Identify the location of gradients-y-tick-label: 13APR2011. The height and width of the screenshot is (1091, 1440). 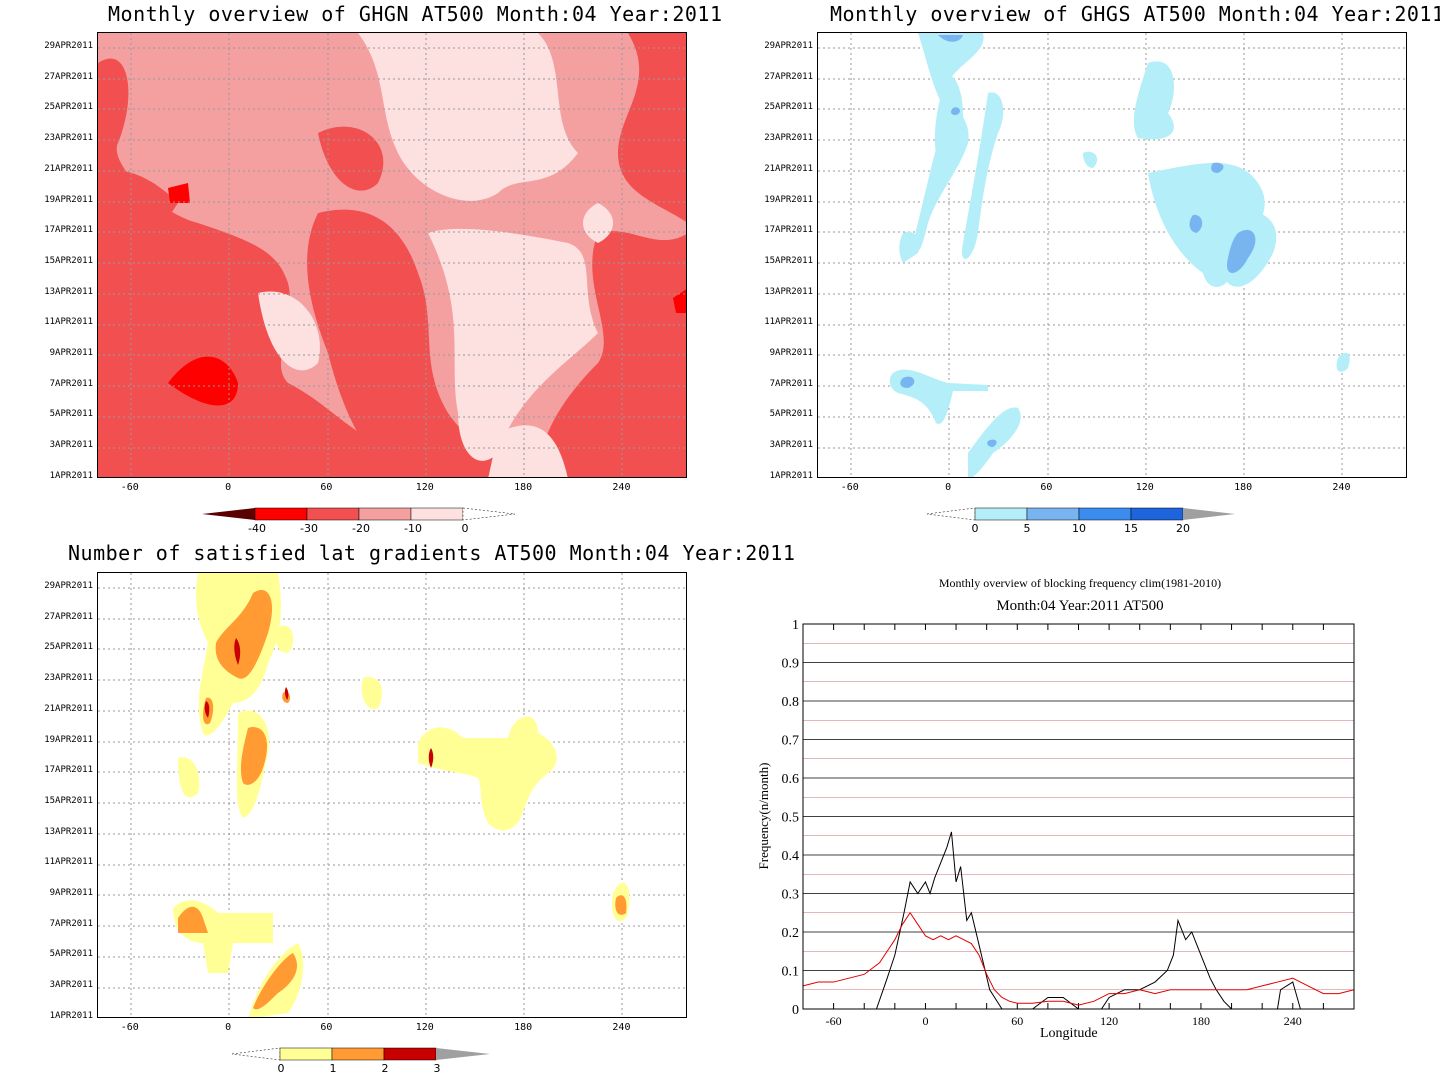
(68, 831).